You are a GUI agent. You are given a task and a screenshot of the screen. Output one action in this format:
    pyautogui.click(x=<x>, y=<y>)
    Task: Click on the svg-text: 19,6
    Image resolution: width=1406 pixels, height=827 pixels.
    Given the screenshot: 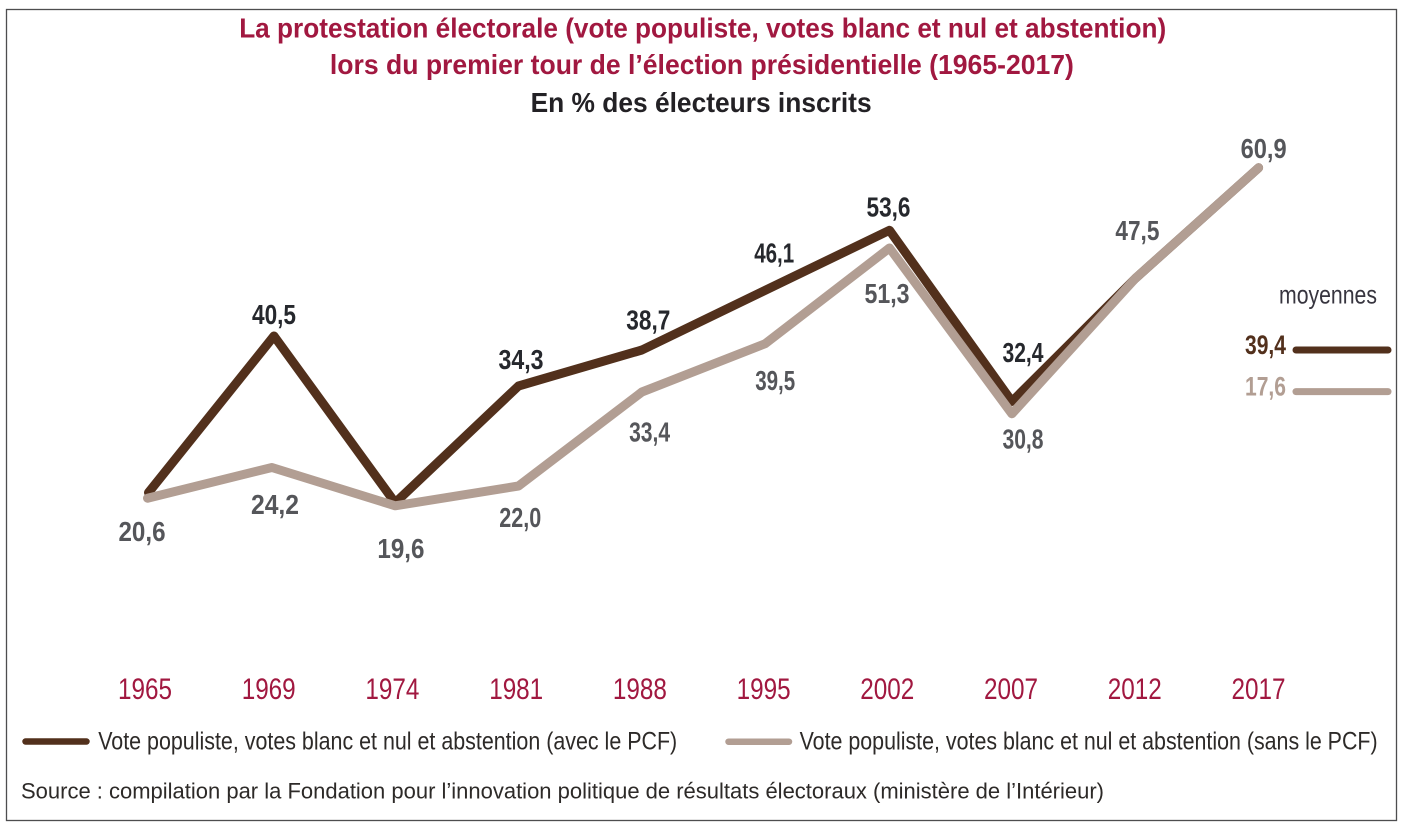 What is the action you would take?
    pyautogui.click(x=400, y=548)
    